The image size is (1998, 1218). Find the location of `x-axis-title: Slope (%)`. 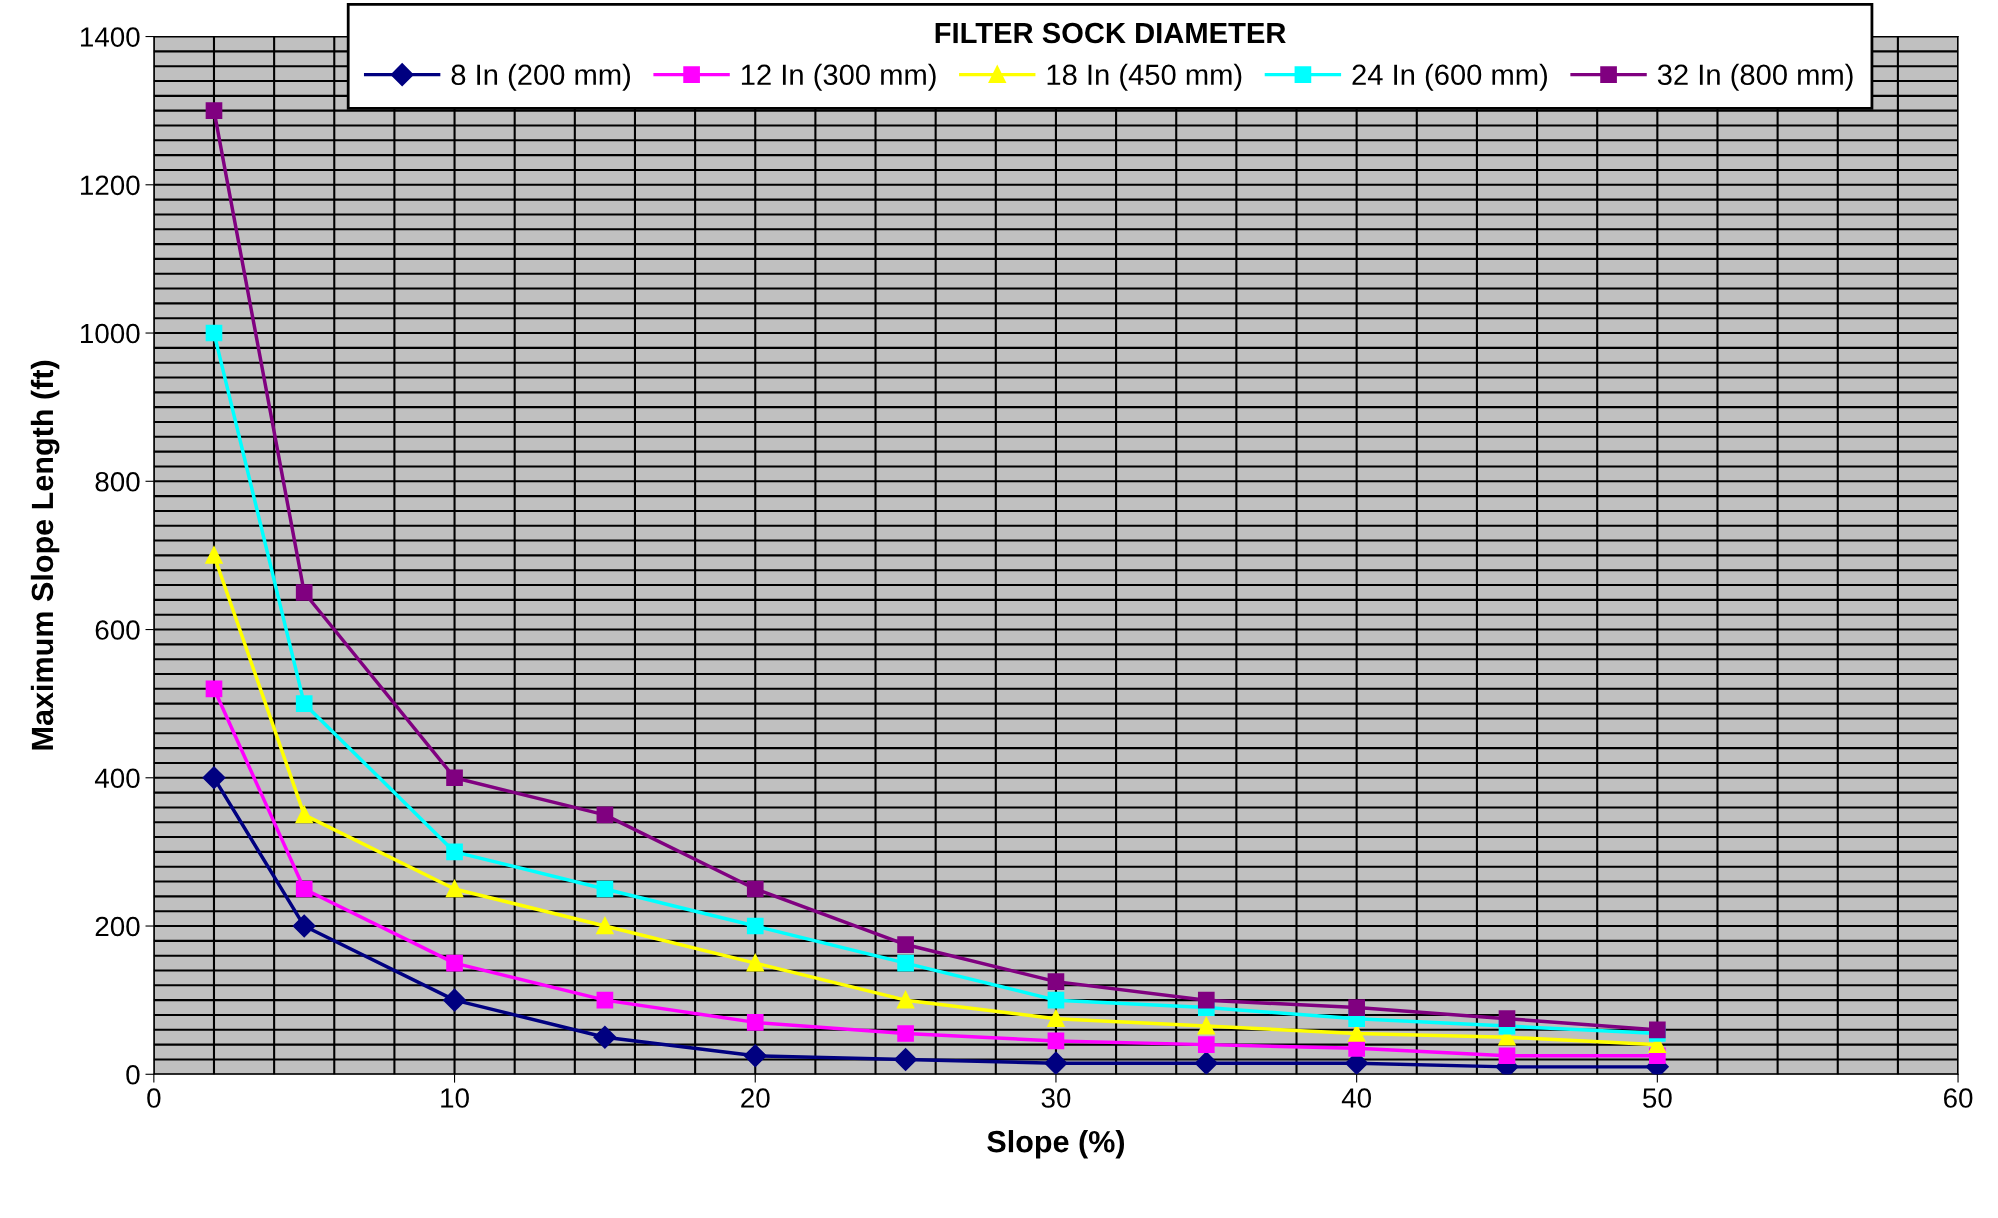

x-axis-title: Slope (%) is located at coordinates (1056, 1144).